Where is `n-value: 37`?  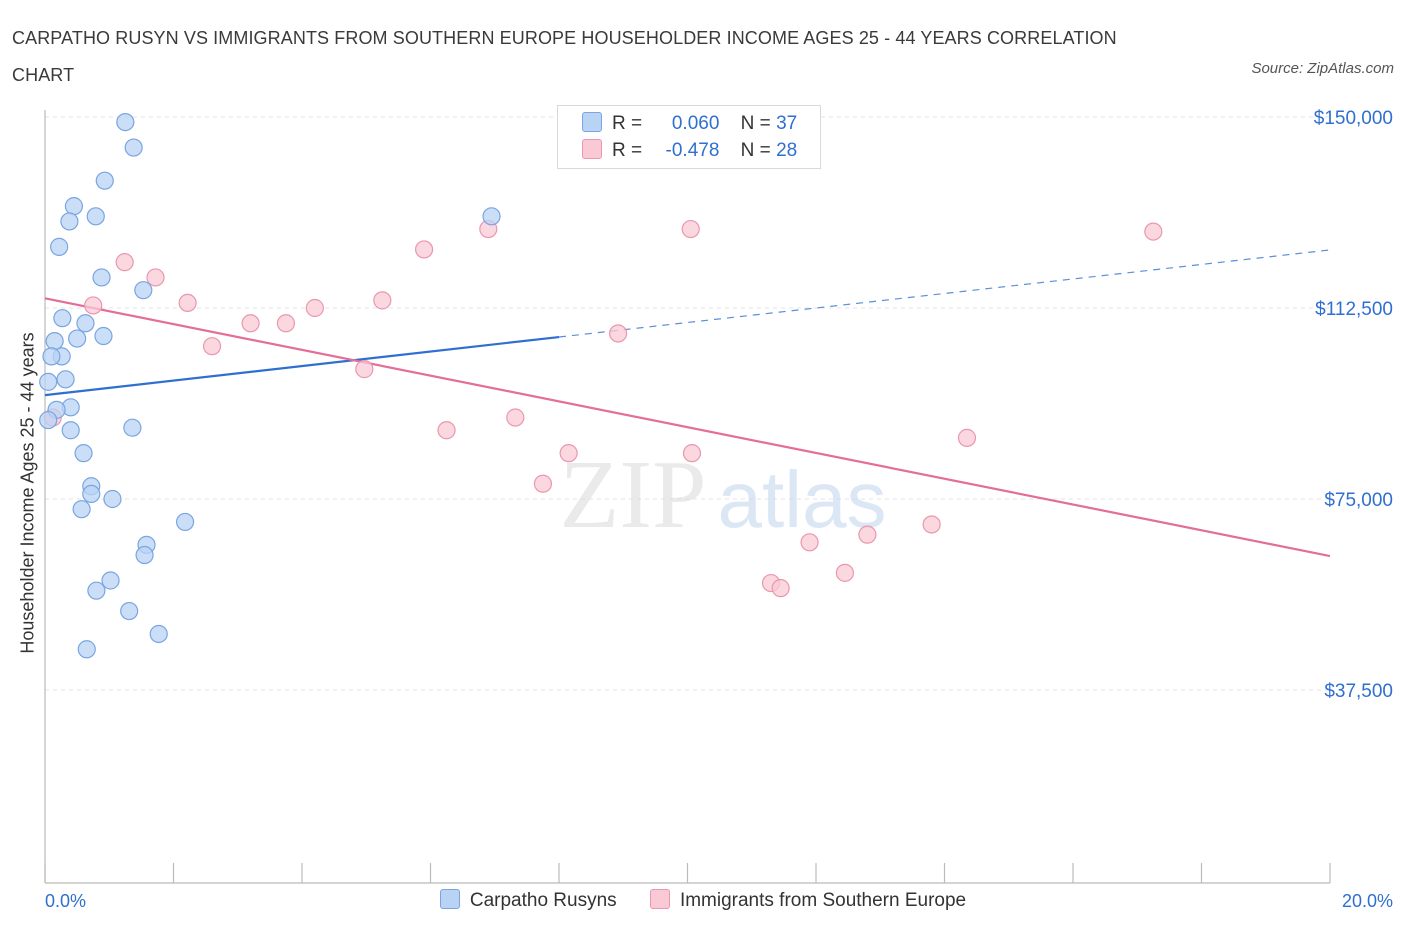 n-value: 37 is located at coordinates (787, 123).